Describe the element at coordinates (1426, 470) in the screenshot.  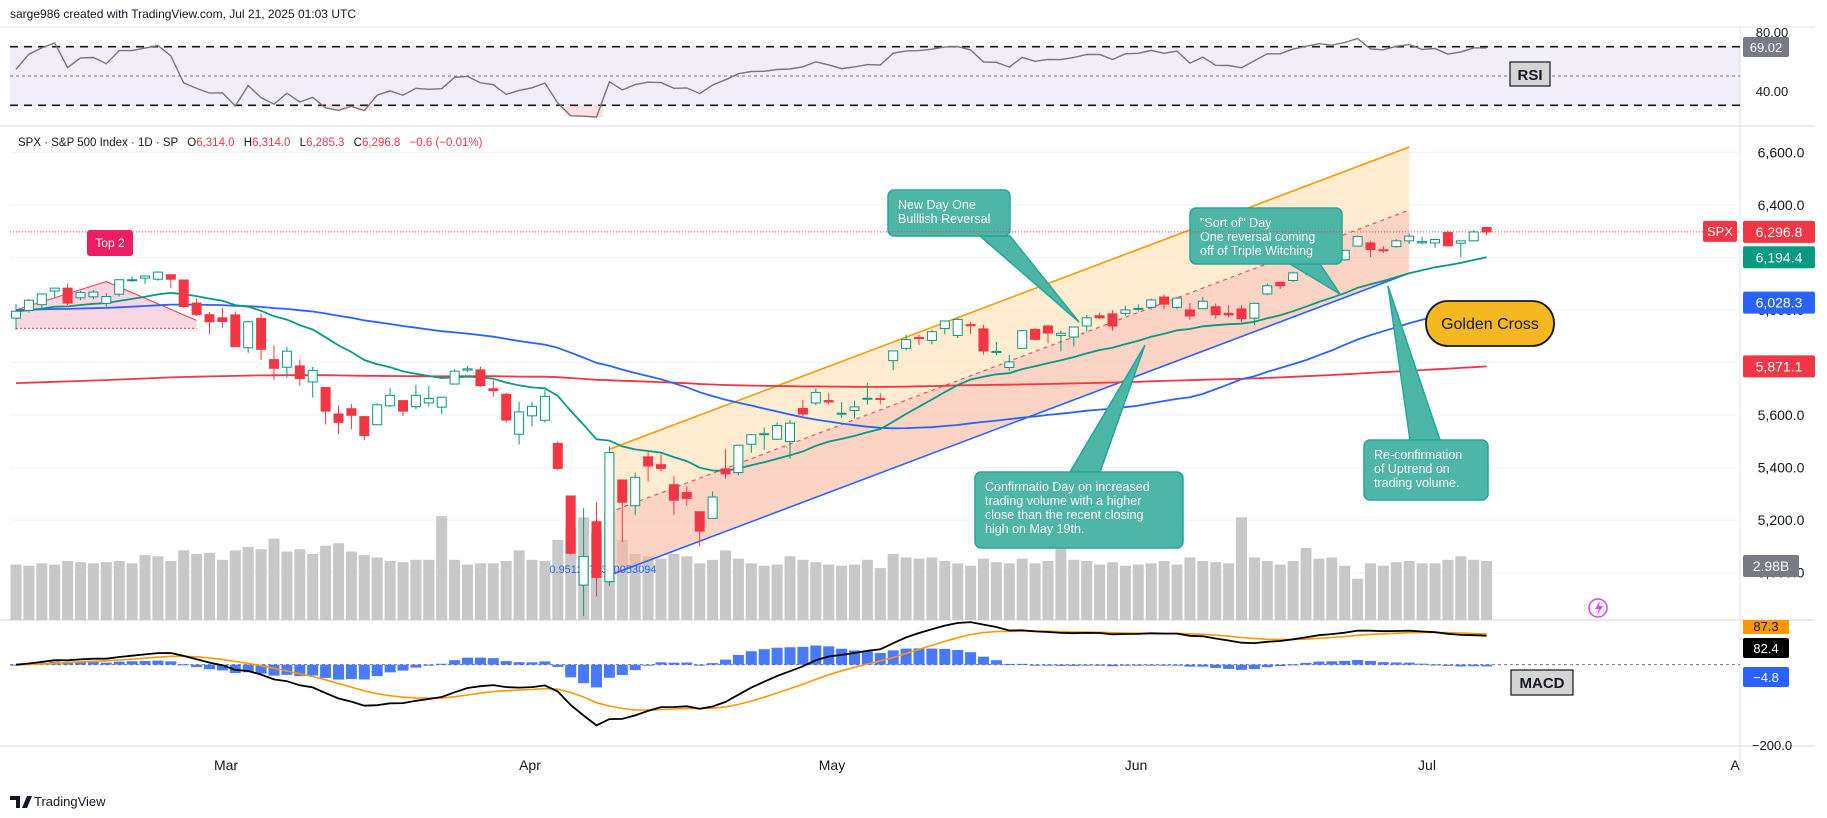
I see `reconfirmation-callout-box` at that location.